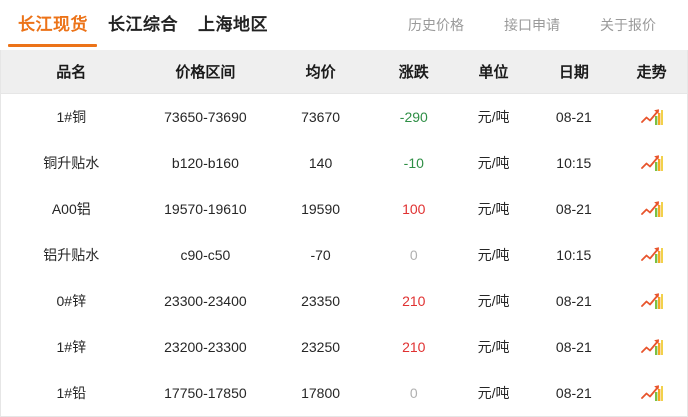 This screenshot has width=688, height=417. I want to click on nav-tabs: 长江现货 长江综合 上海地区, so click(143, 25).